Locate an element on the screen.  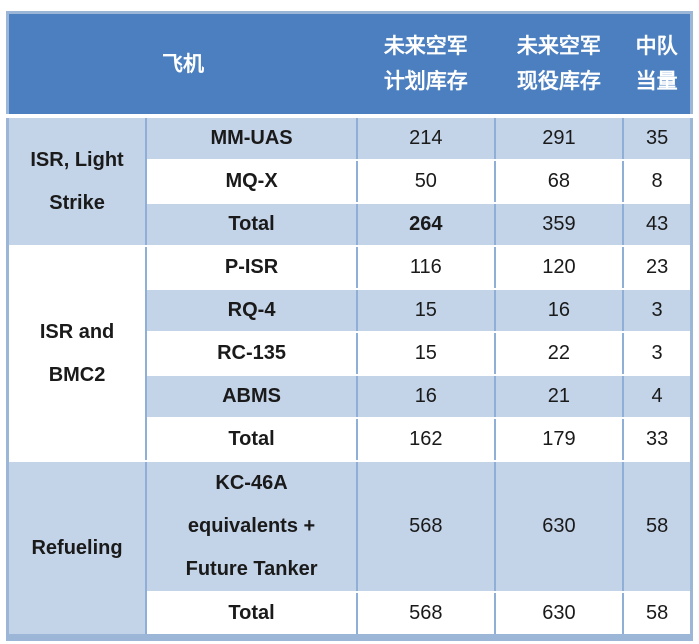
group-cell-isr-and-bmc2: ISR and BMC2 is located at coordinates (77, 353).